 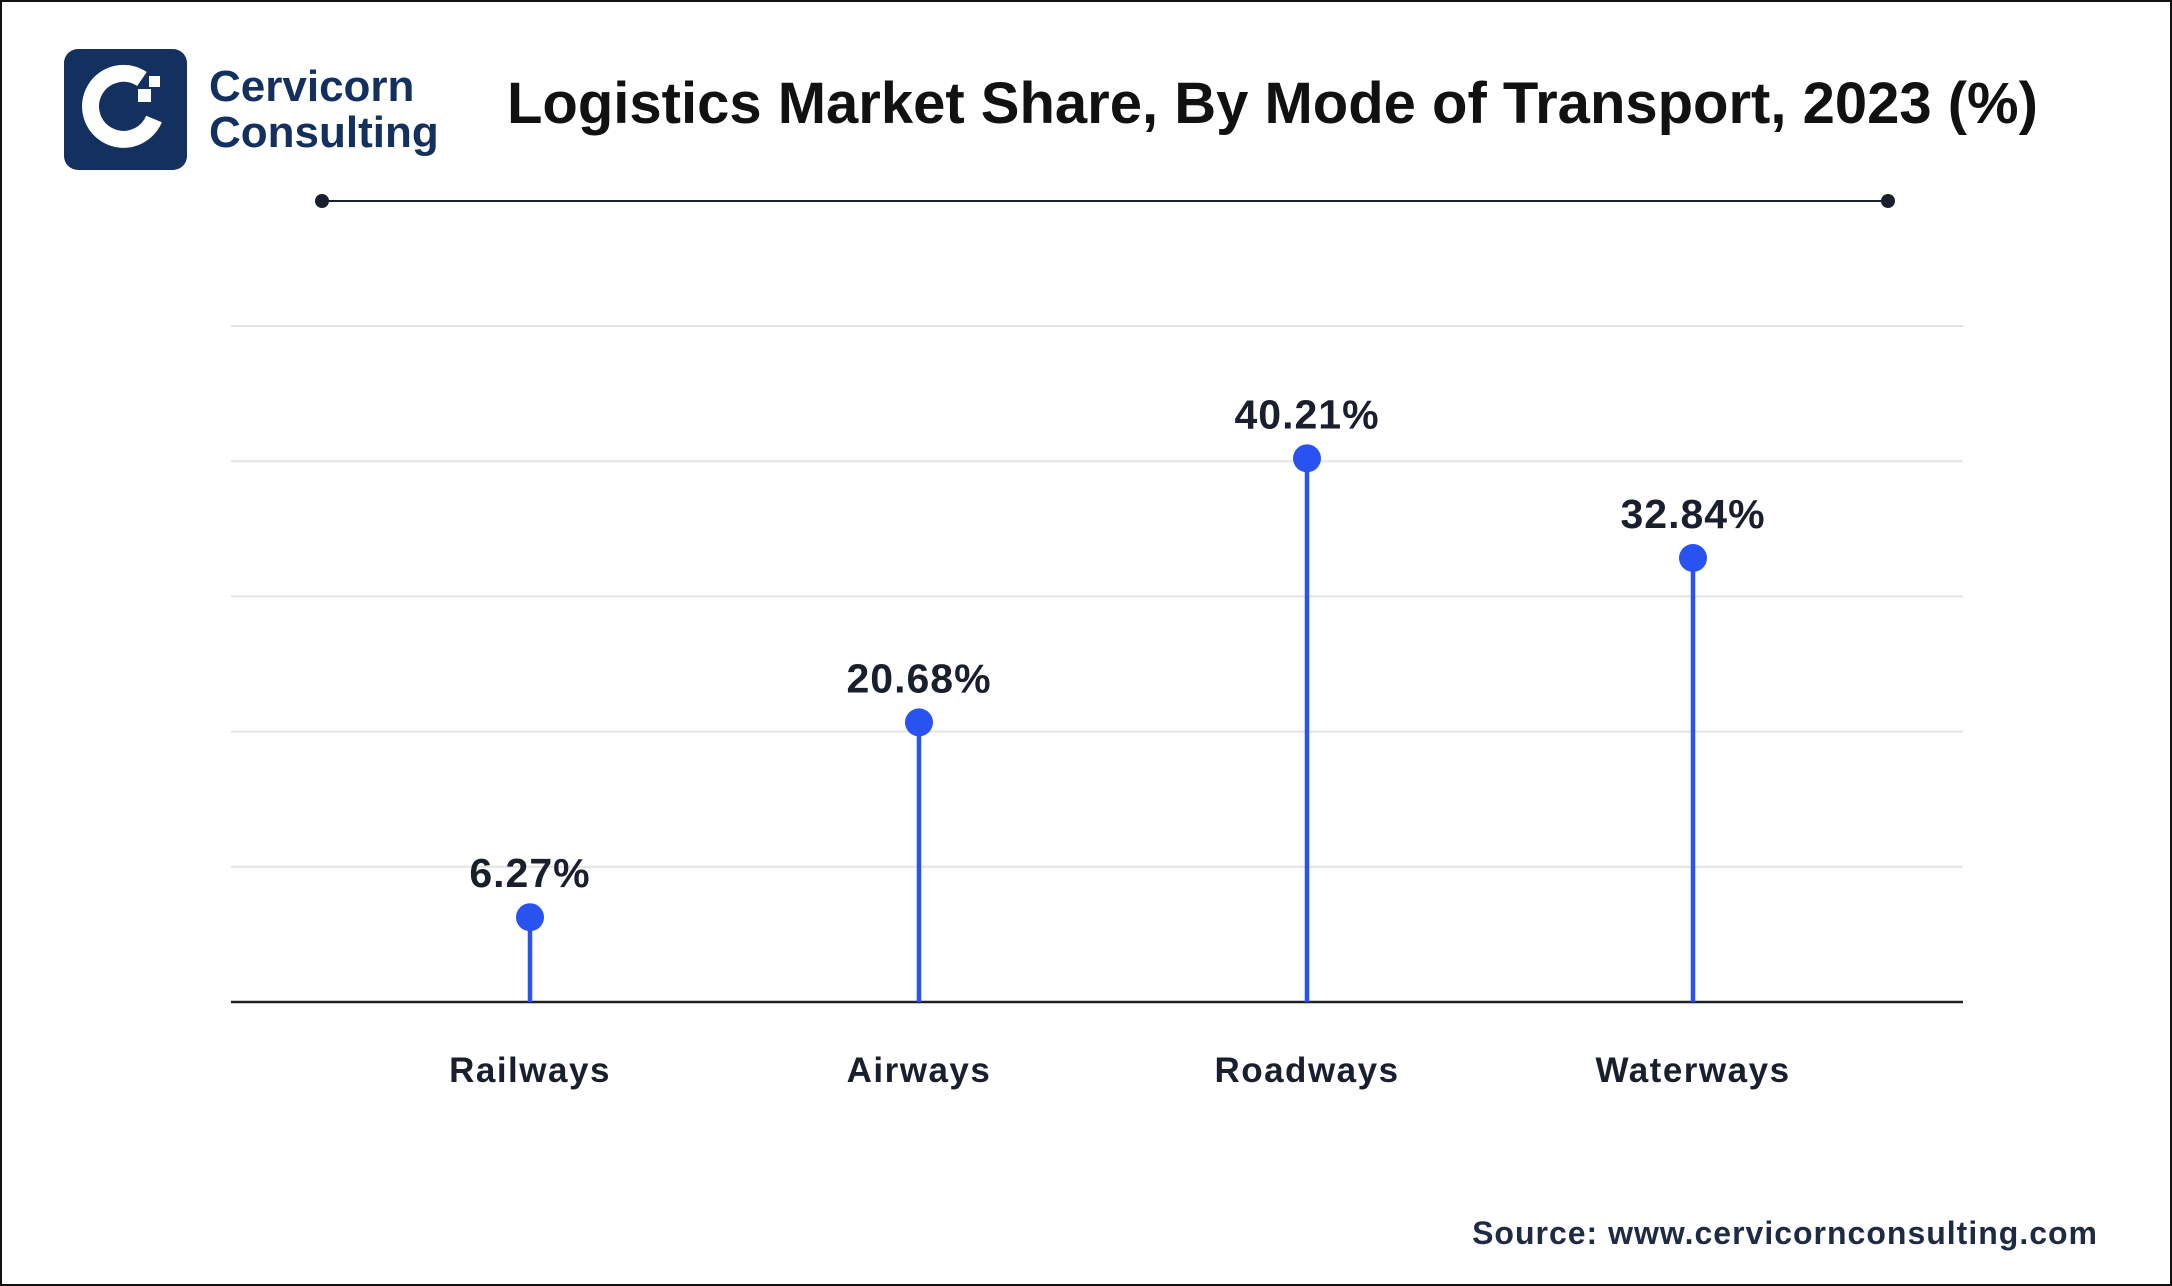 I want to click on source-text: Source: www.cervicornconsulting.com, so click(x=1785, y=1233).